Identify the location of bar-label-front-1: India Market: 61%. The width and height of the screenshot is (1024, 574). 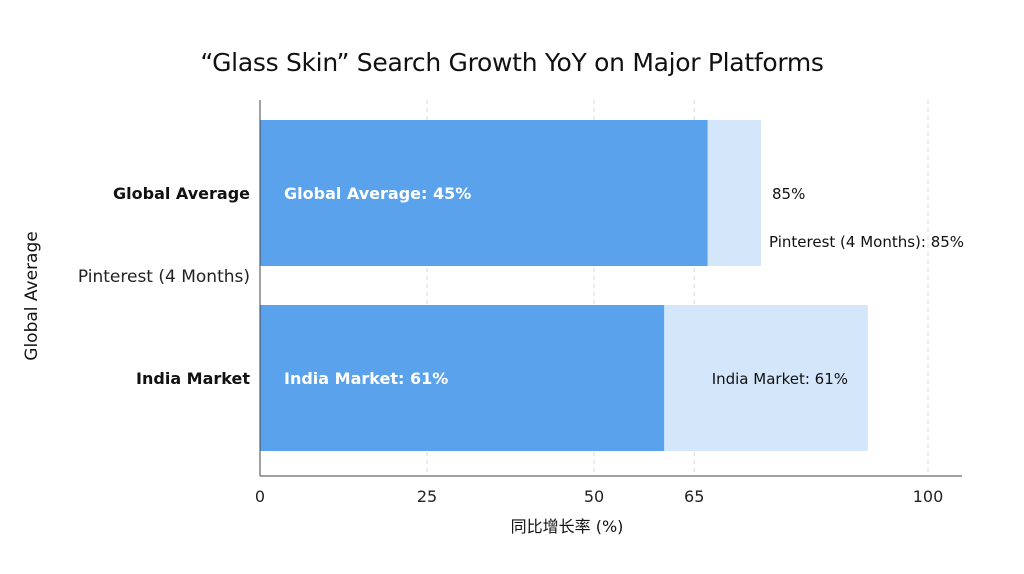
(366, 378).